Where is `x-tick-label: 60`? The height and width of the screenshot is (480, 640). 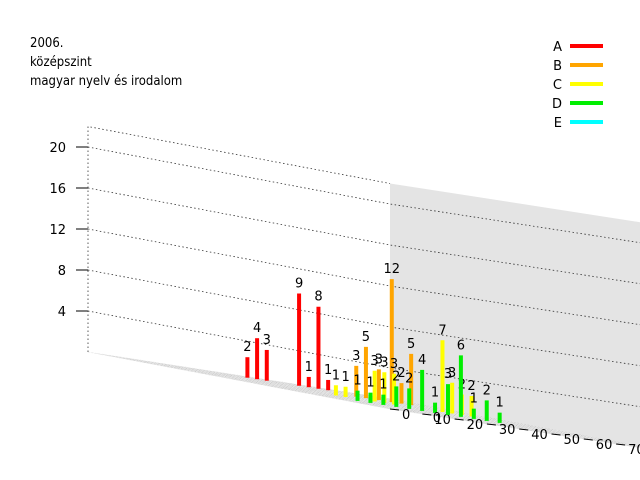
x-tick-label: 60 is located at coordinates (604, 445).